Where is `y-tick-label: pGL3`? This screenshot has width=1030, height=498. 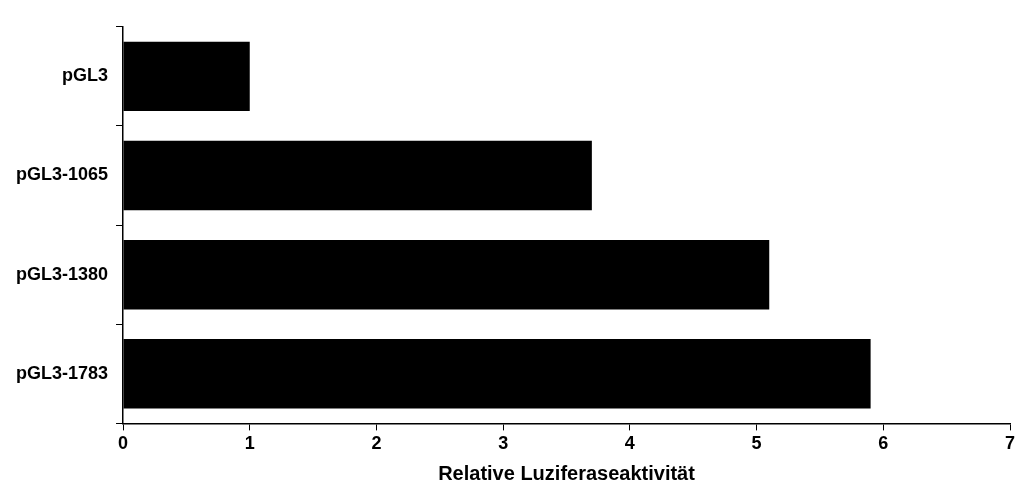 y-tick-label: pGL3 is located at coordinates (85, 75).